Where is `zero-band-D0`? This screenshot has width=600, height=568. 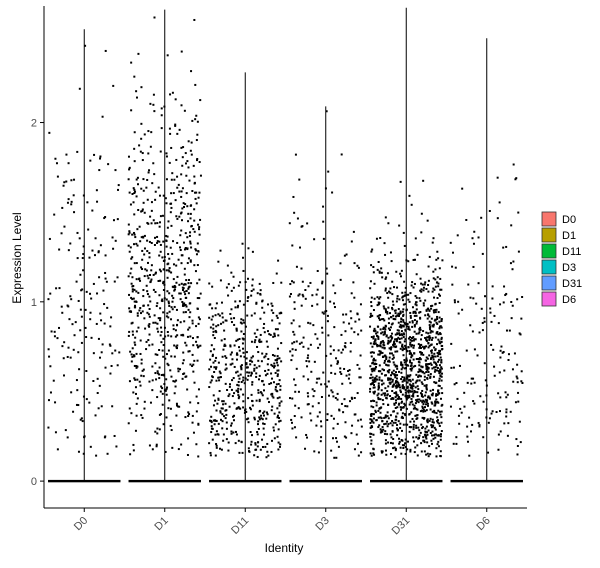 zero-band-D0 is located at coordinates (84, 481).